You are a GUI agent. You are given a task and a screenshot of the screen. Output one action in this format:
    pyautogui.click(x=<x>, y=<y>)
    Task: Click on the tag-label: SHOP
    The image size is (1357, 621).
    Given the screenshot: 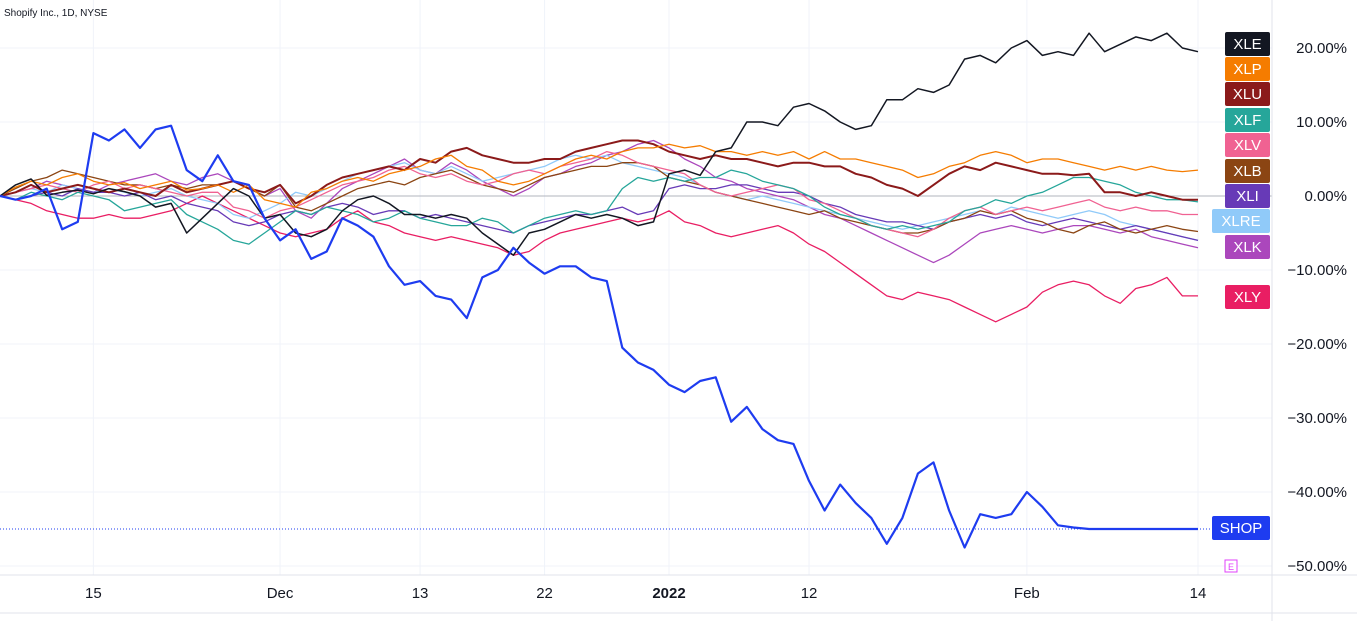 What is the action you would take?
    pyautogui.click(x=1241, y=528)
    